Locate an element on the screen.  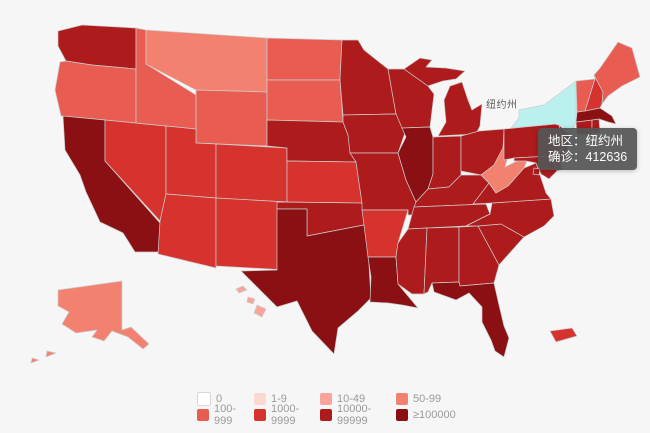
legend-label: 0 is located at coordinates (219, 398).